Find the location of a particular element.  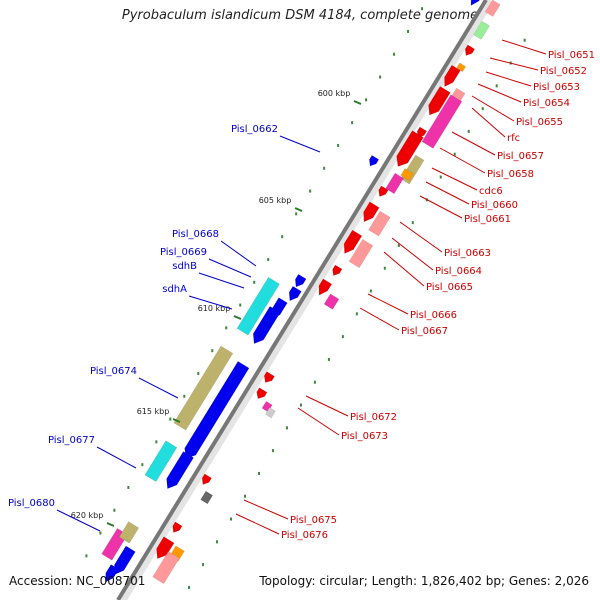

gene-label-right: Pisl_0655 is located at coordinates (539, 122).